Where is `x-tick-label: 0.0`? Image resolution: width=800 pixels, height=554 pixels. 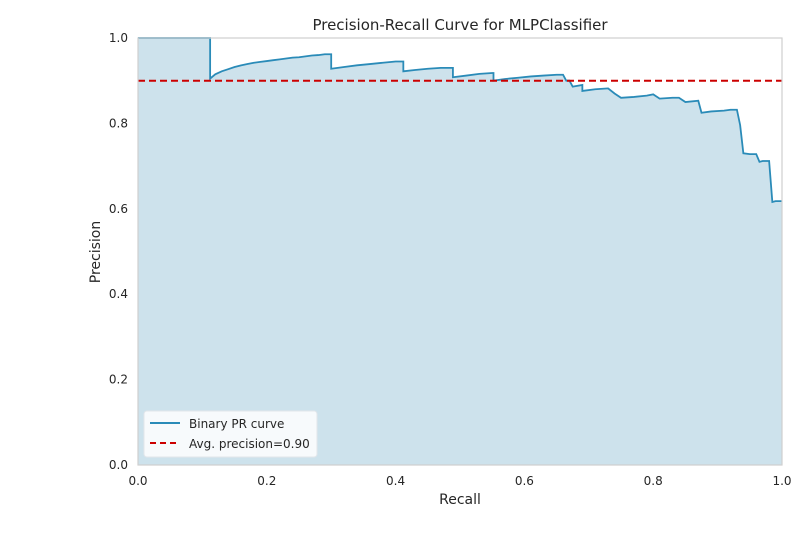 x-tick-label: 0.0 is located at coordinates (137, 481).